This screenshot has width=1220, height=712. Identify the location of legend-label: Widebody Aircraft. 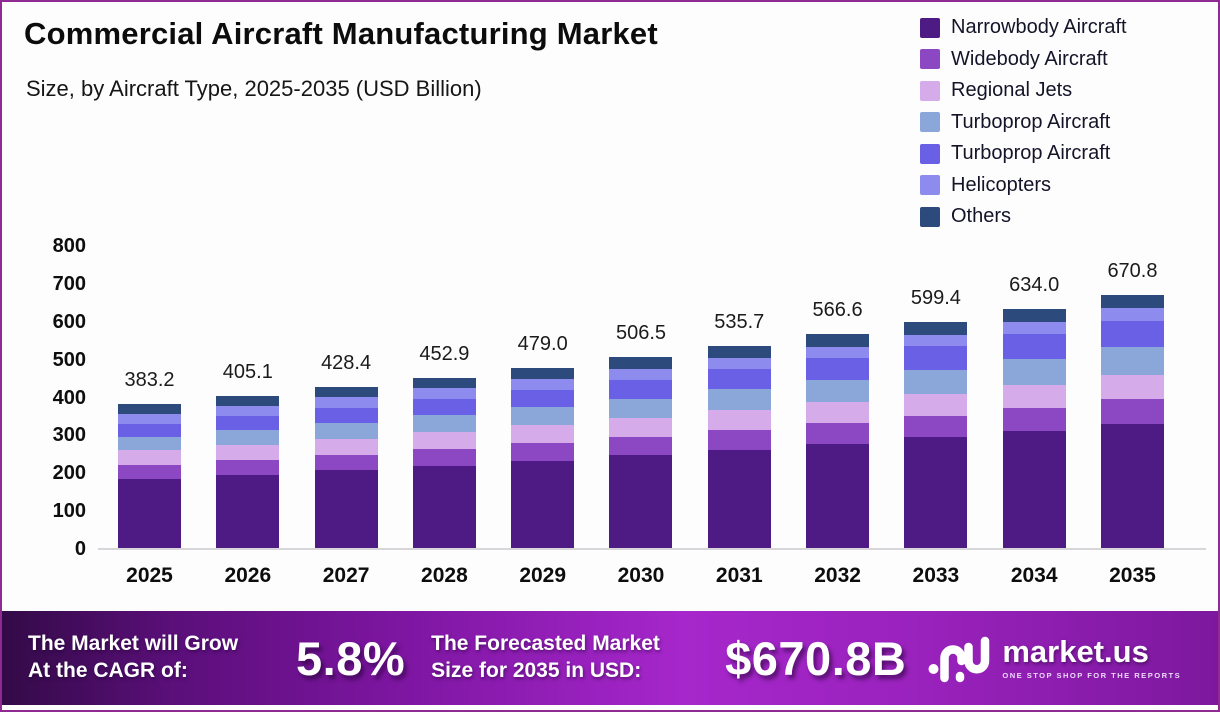
(1029, 58).